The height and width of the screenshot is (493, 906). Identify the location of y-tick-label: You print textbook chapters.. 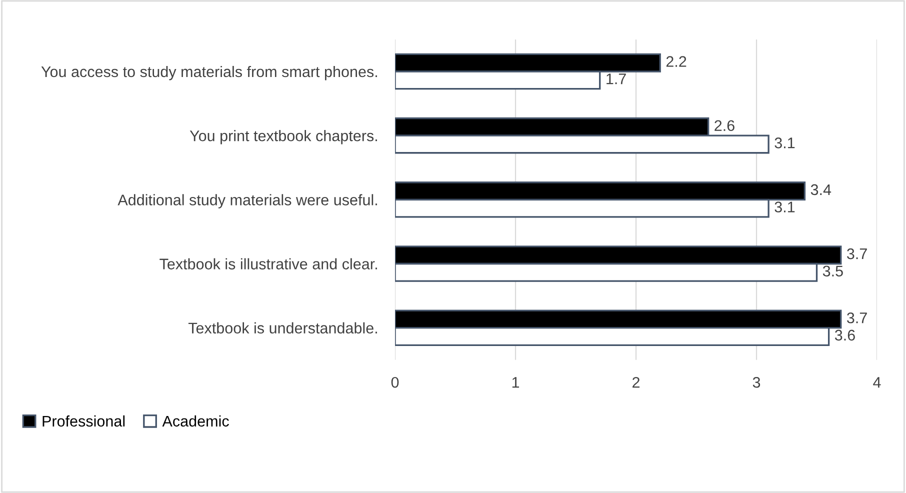
(283, 137).